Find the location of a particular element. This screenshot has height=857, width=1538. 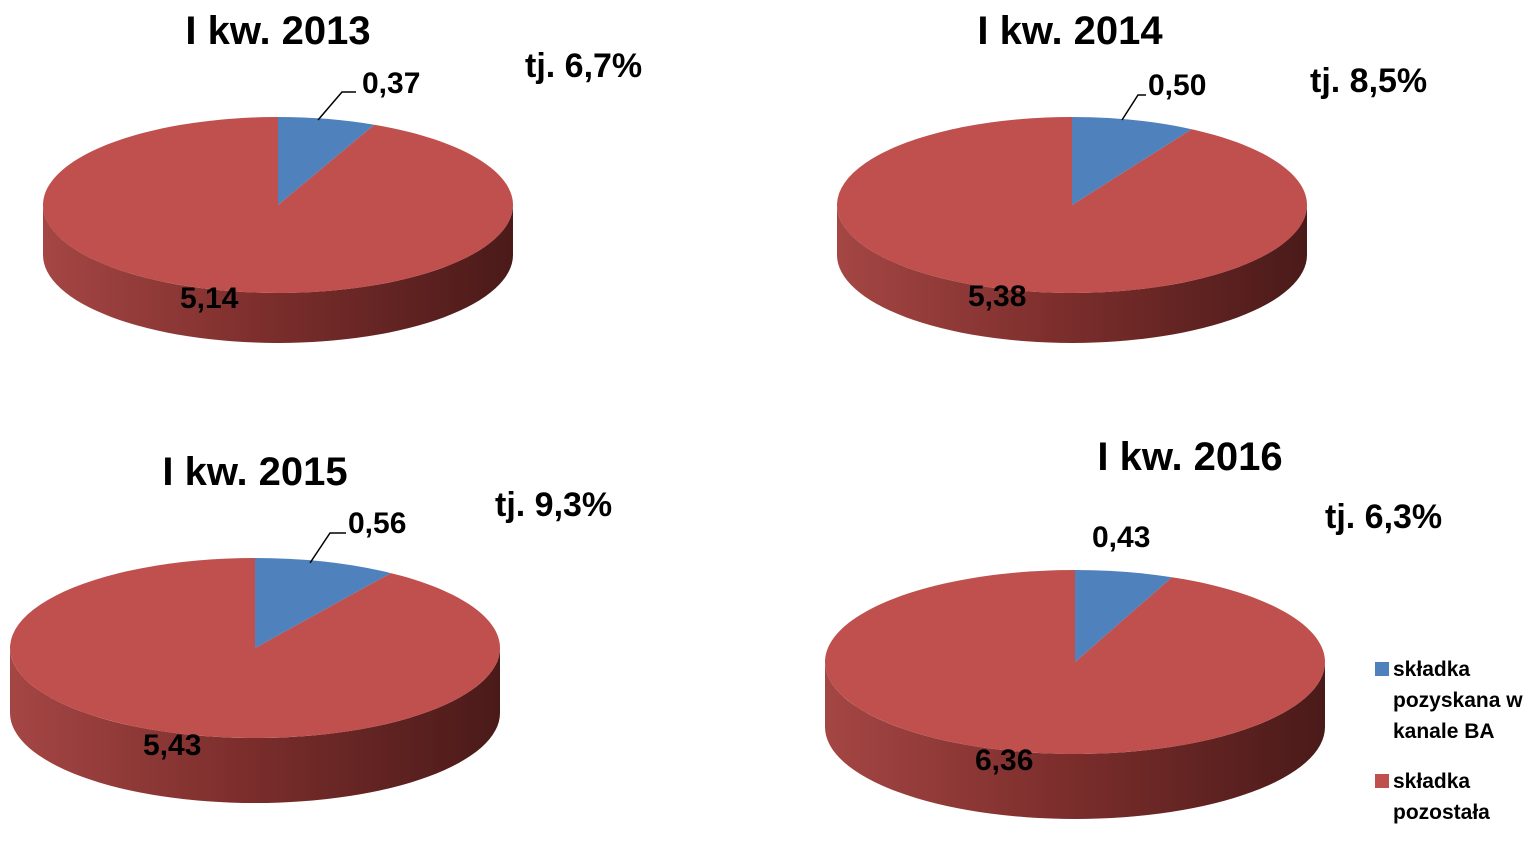

data-label-other-2015: 5,43 is located at coordinates (172, 745).